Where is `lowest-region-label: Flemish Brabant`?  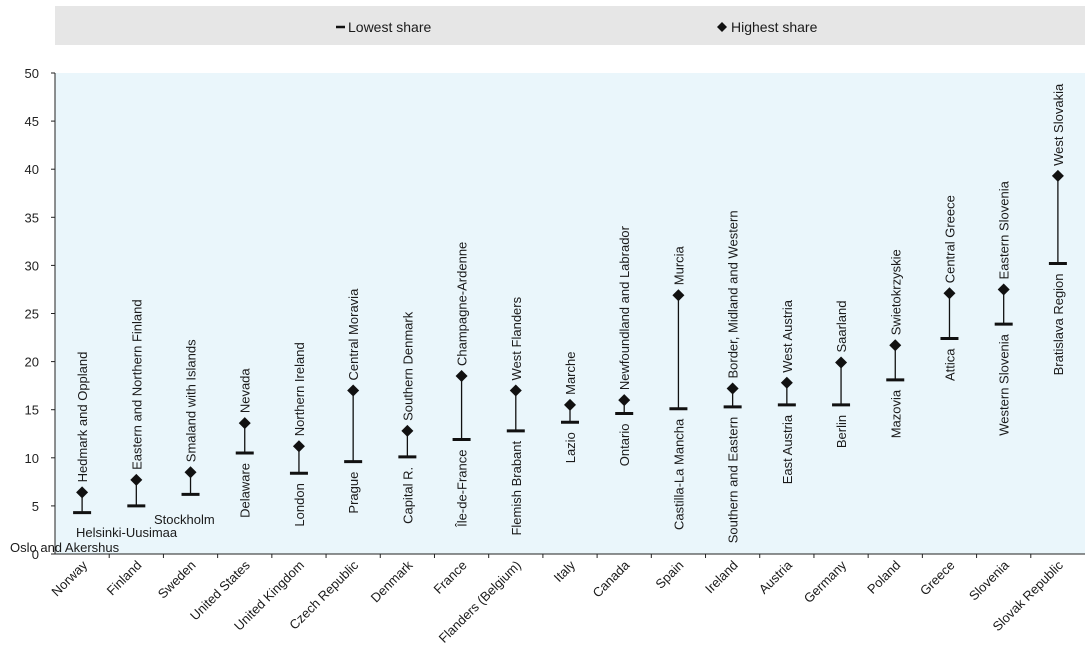 lowest-region-label: Flemish Brabant is located at coordinates (516, 487).